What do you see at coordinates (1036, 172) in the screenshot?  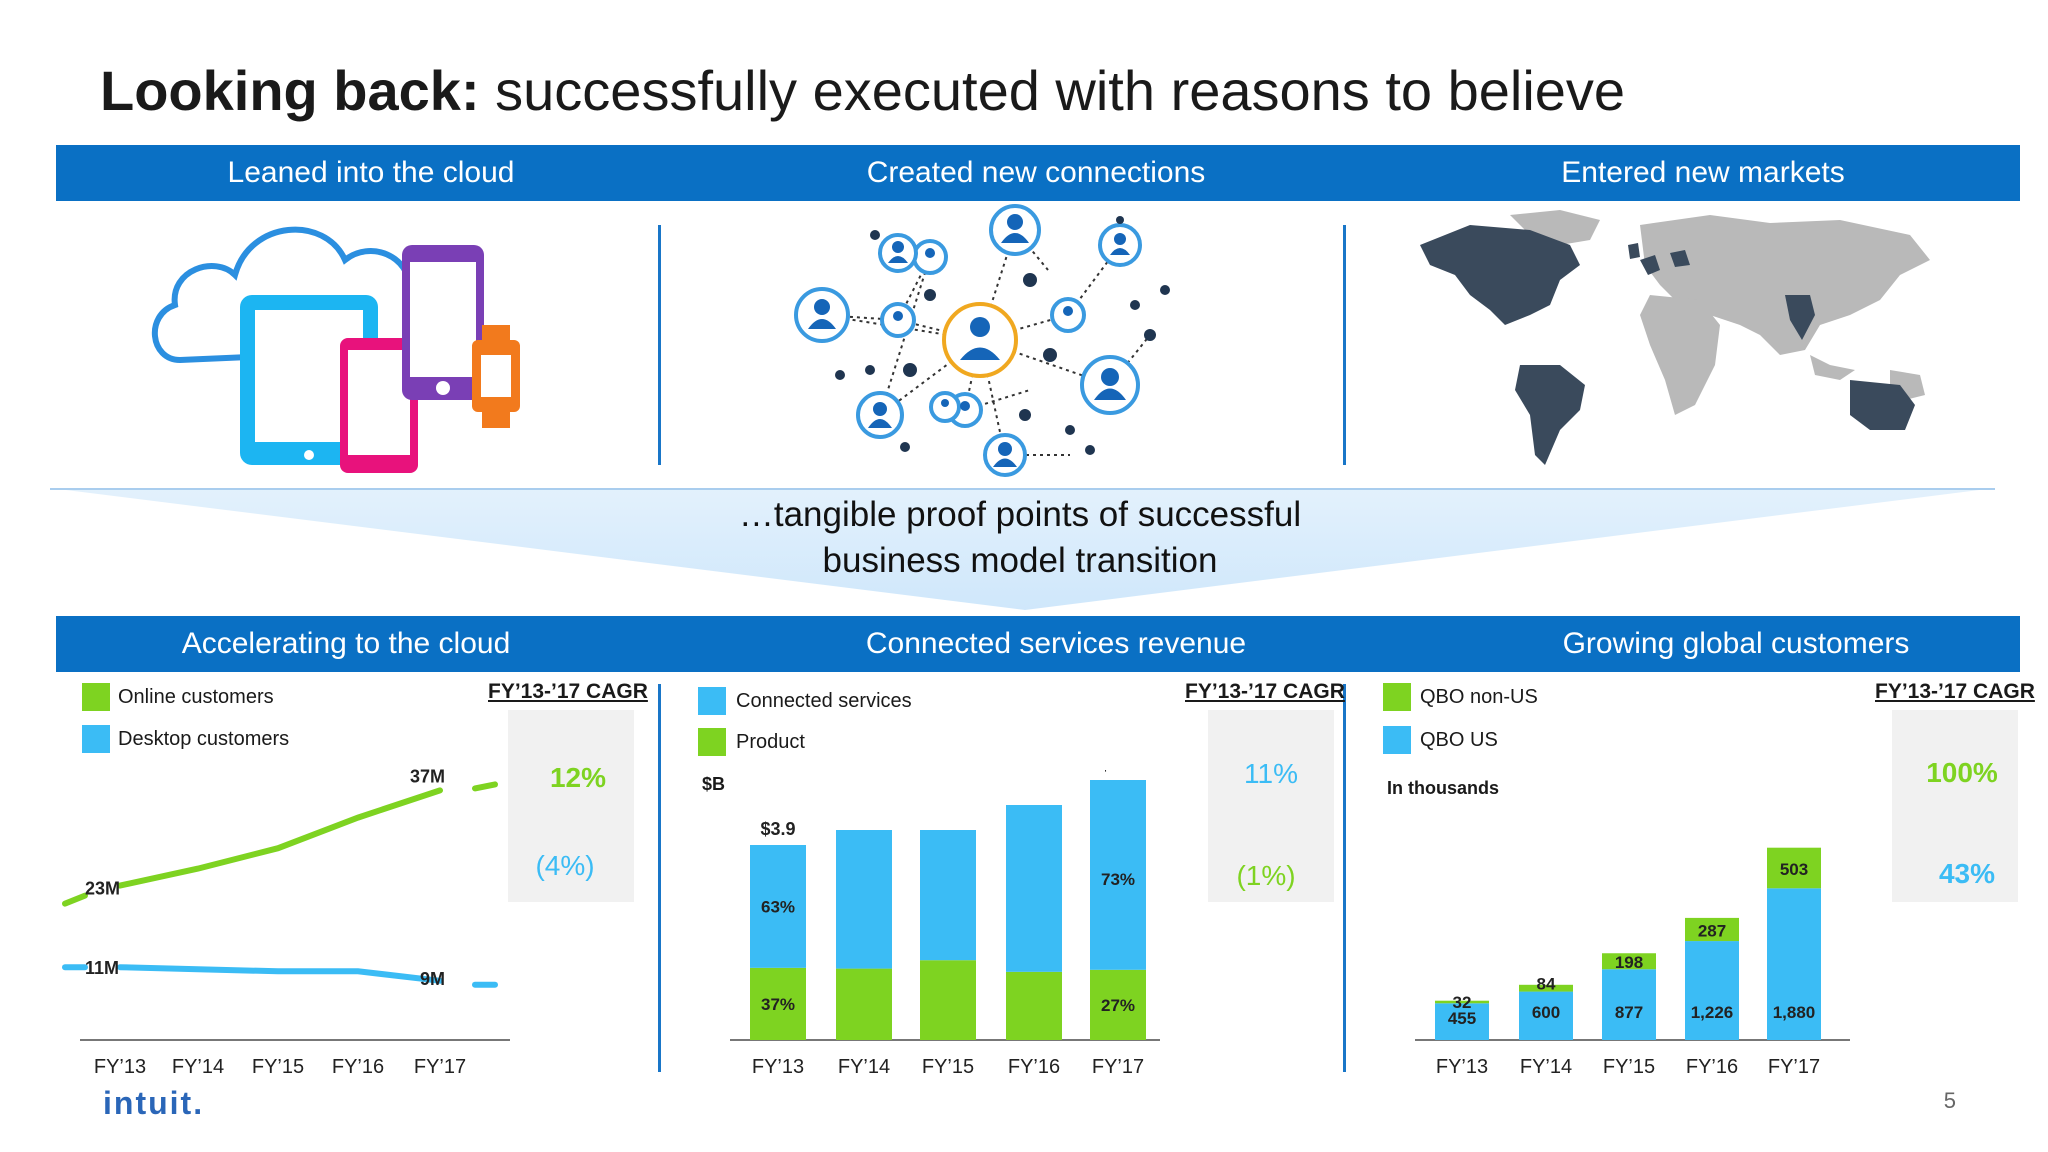 I see `band-label-connections: Created new connections` at bounding box center [1036, 172].